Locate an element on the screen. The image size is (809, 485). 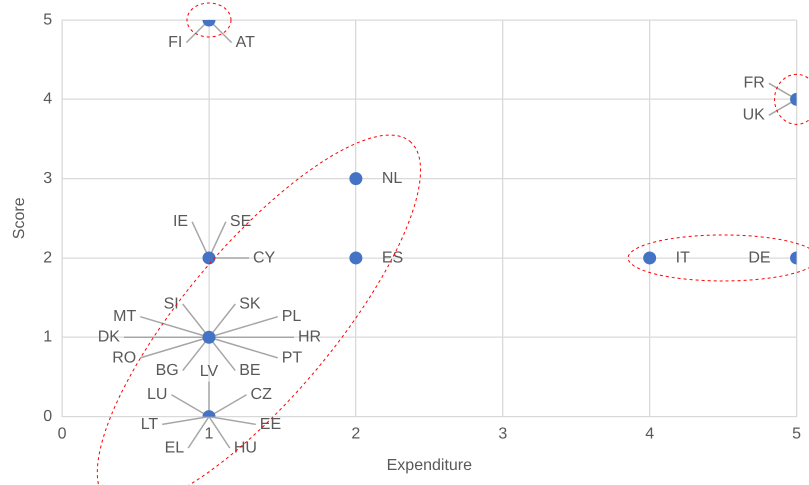
annotation: PL is located at coordinates (292, 317).